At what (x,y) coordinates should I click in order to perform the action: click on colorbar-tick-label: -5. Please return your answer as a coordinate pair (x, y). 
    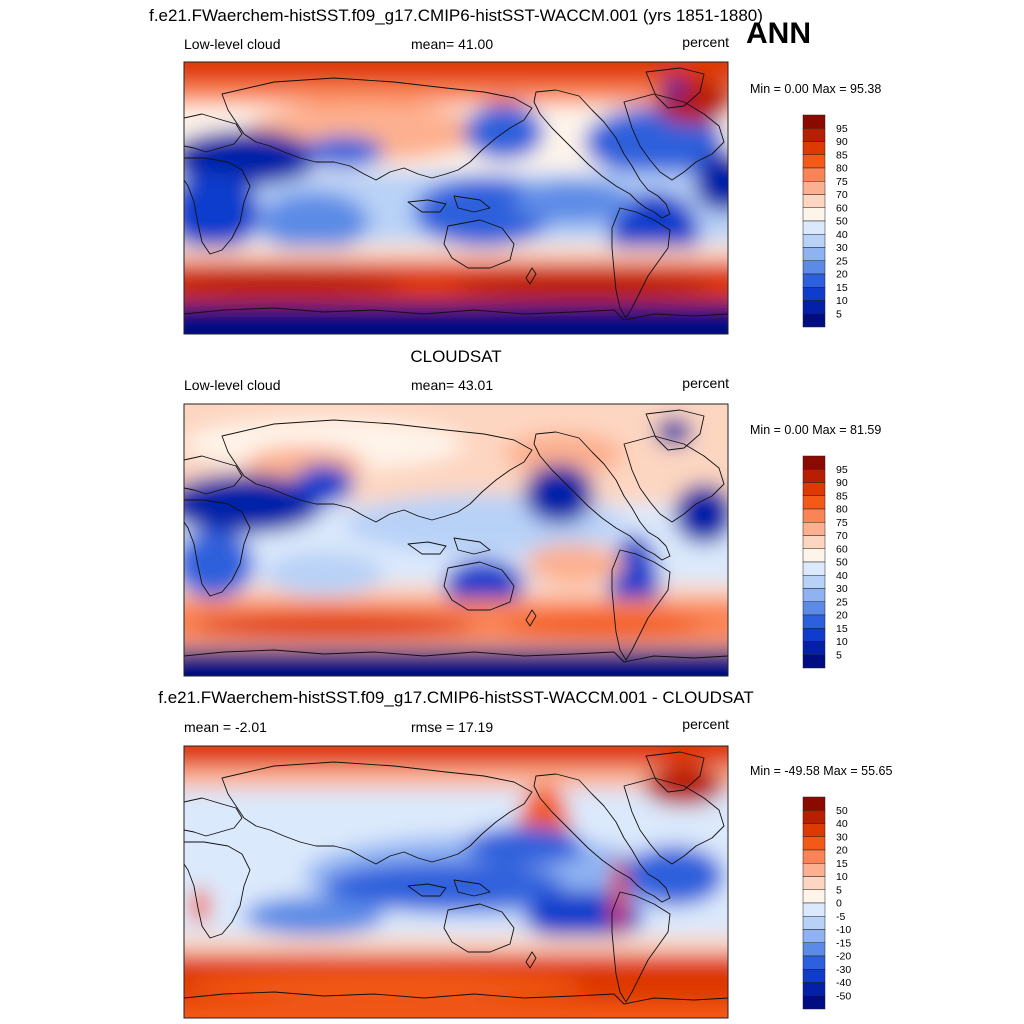
    Looking at the image, I should click on (840, 917).